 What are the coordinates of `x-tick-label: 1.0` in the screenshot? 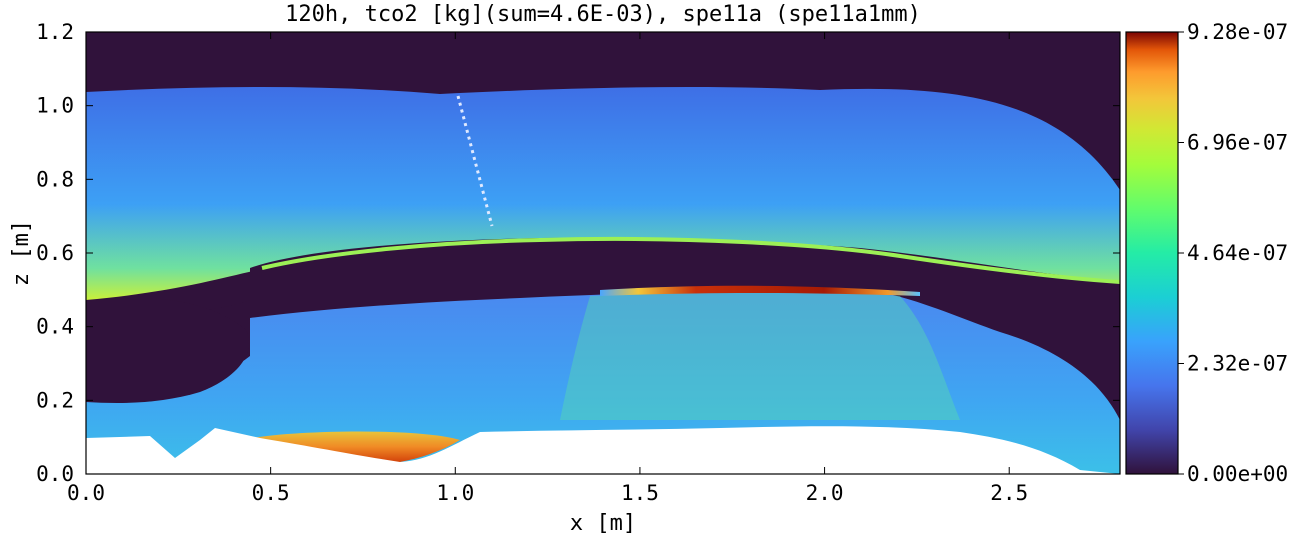 It's located at (455, 493).